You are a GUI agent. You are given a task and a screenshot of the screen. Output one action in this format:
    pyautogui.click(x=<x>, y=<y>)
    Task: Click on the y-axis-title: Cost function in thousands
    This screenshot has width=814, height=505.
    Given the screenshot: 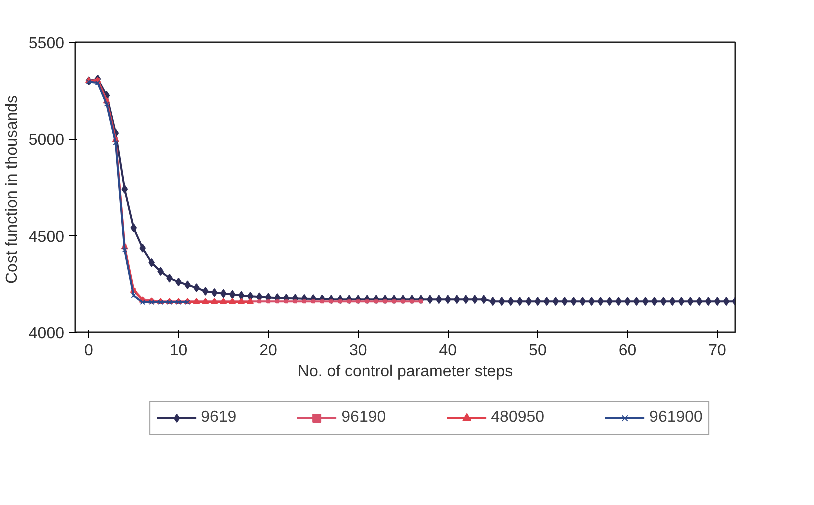 What is the action you would take?
    pyautogui.click(x=12, y=189)
    